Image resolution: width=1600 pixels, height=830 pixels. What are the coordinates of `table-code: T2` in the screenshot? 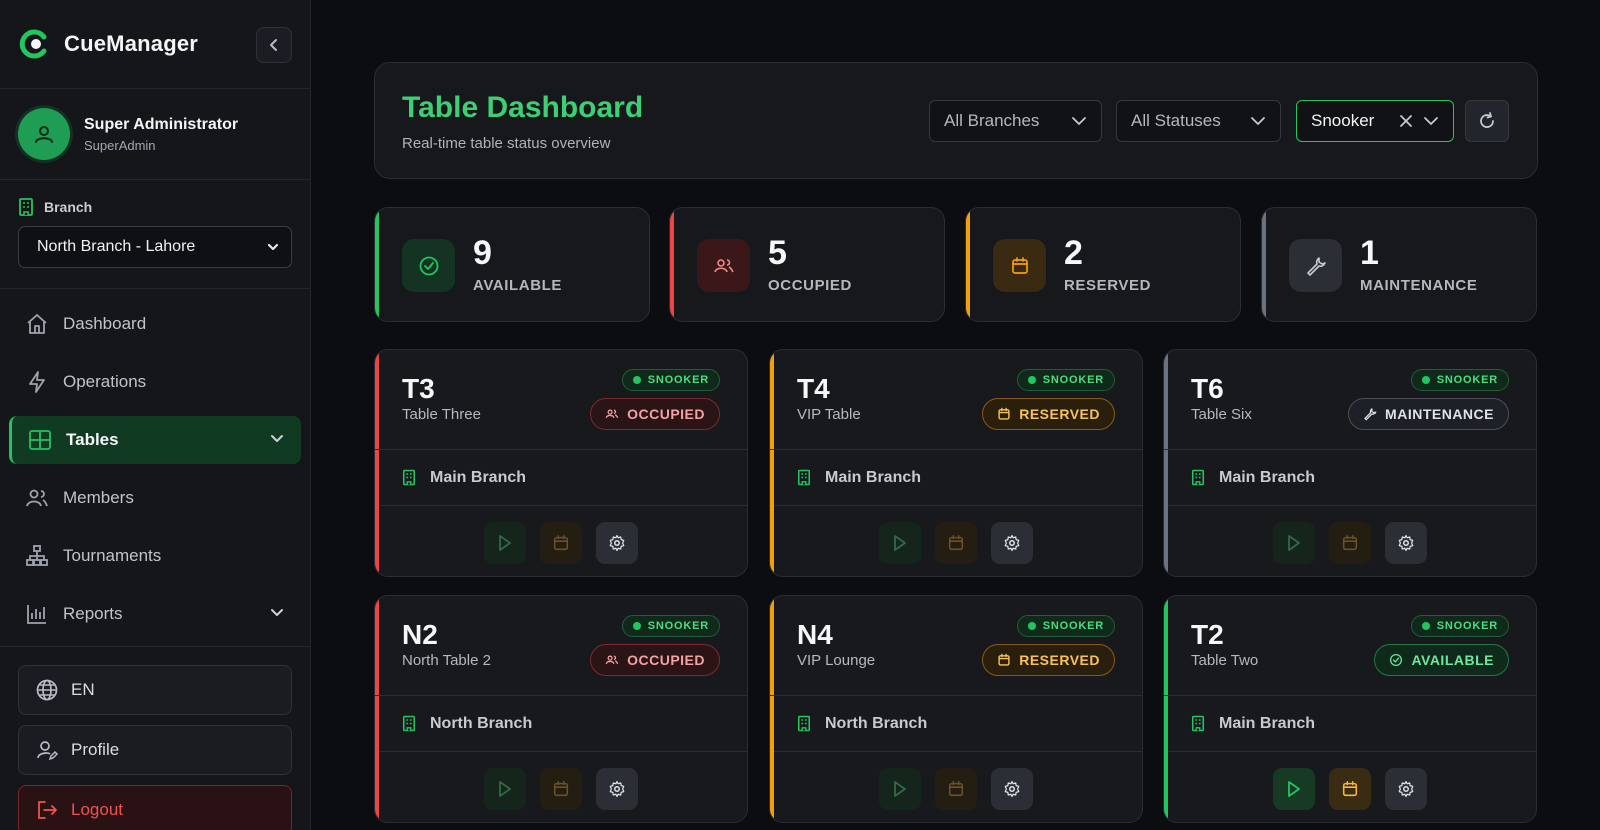 It's located at (1207, 634).